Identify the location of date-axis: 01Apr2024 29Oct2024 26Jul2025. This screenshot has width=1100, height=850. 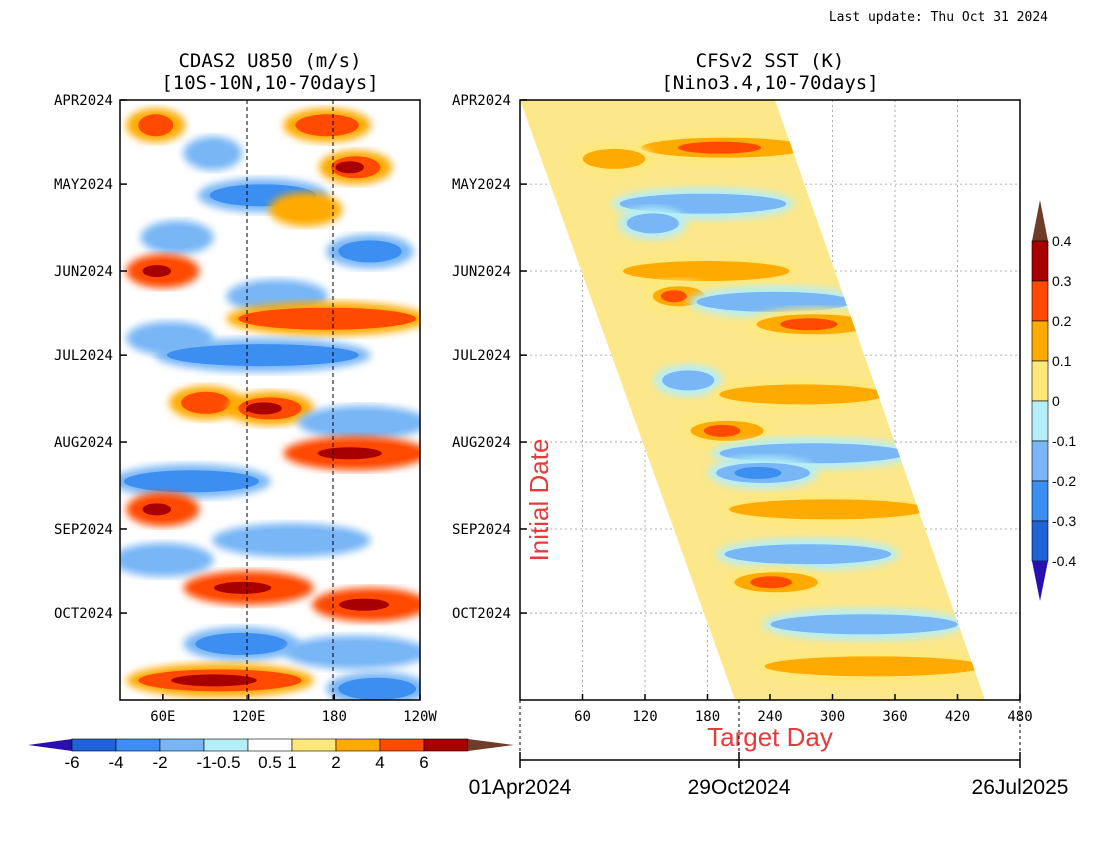
(769, 749).